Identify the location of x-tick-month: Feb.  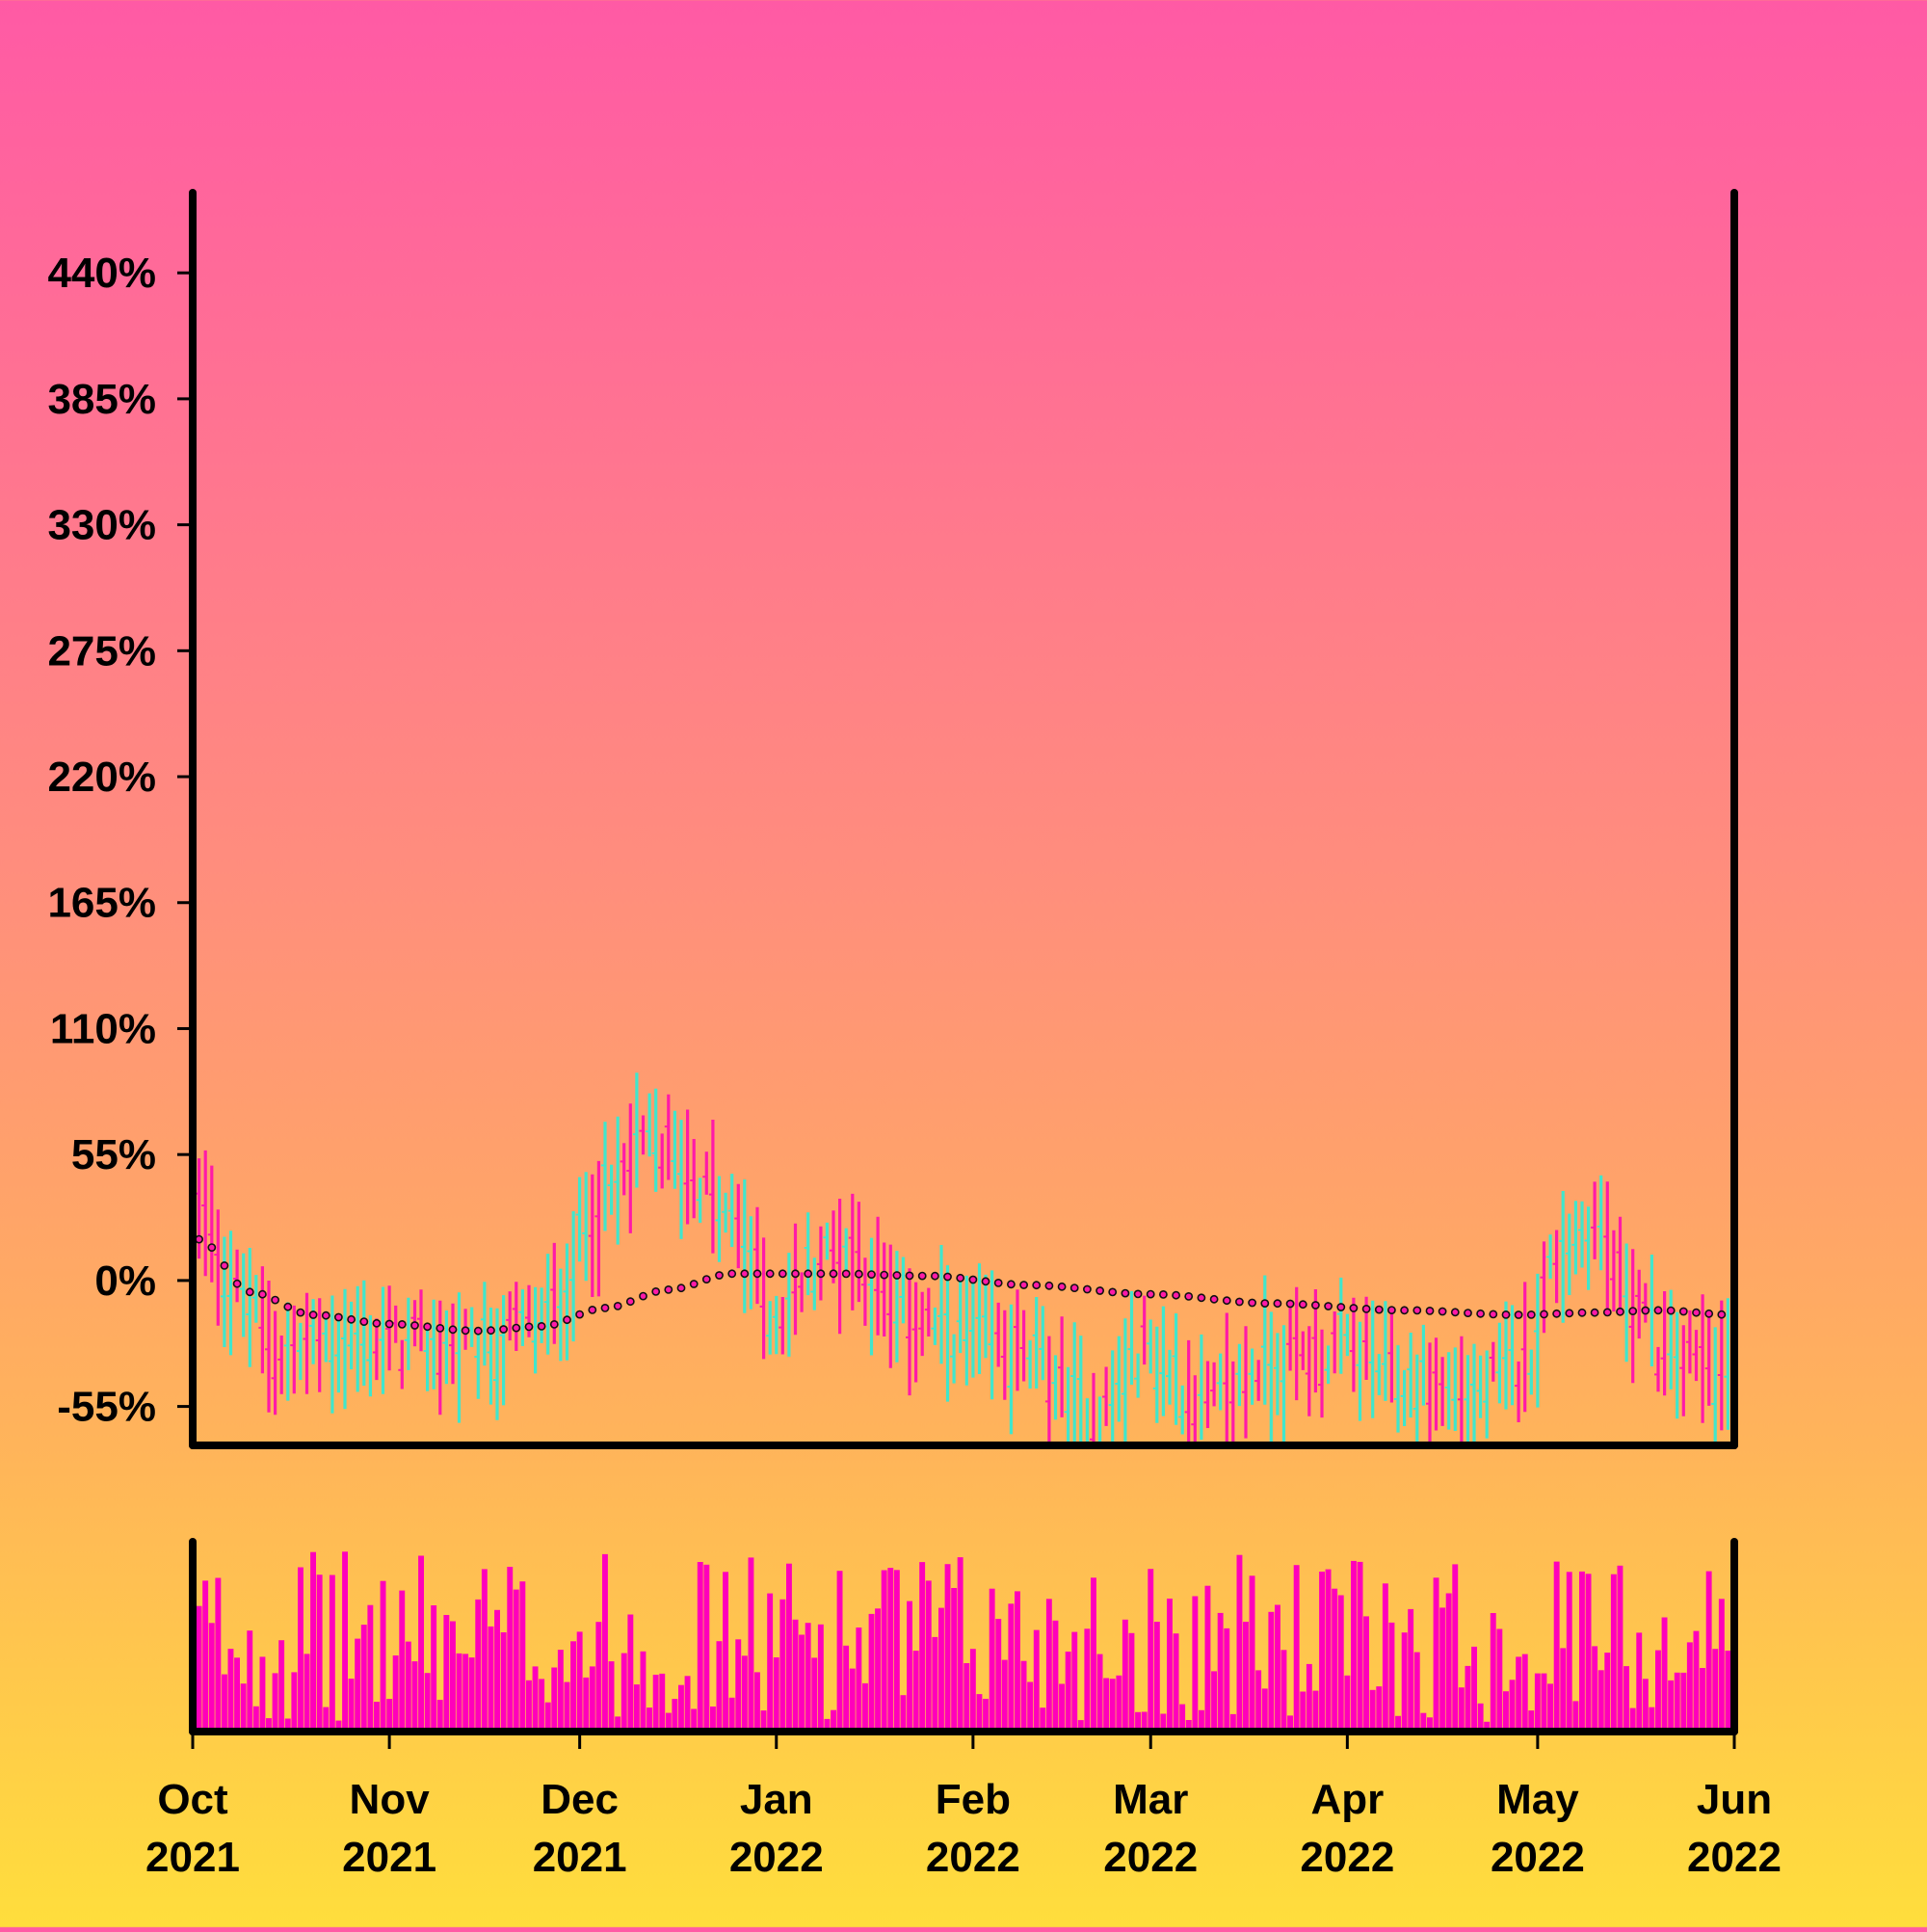
(974, 1799).